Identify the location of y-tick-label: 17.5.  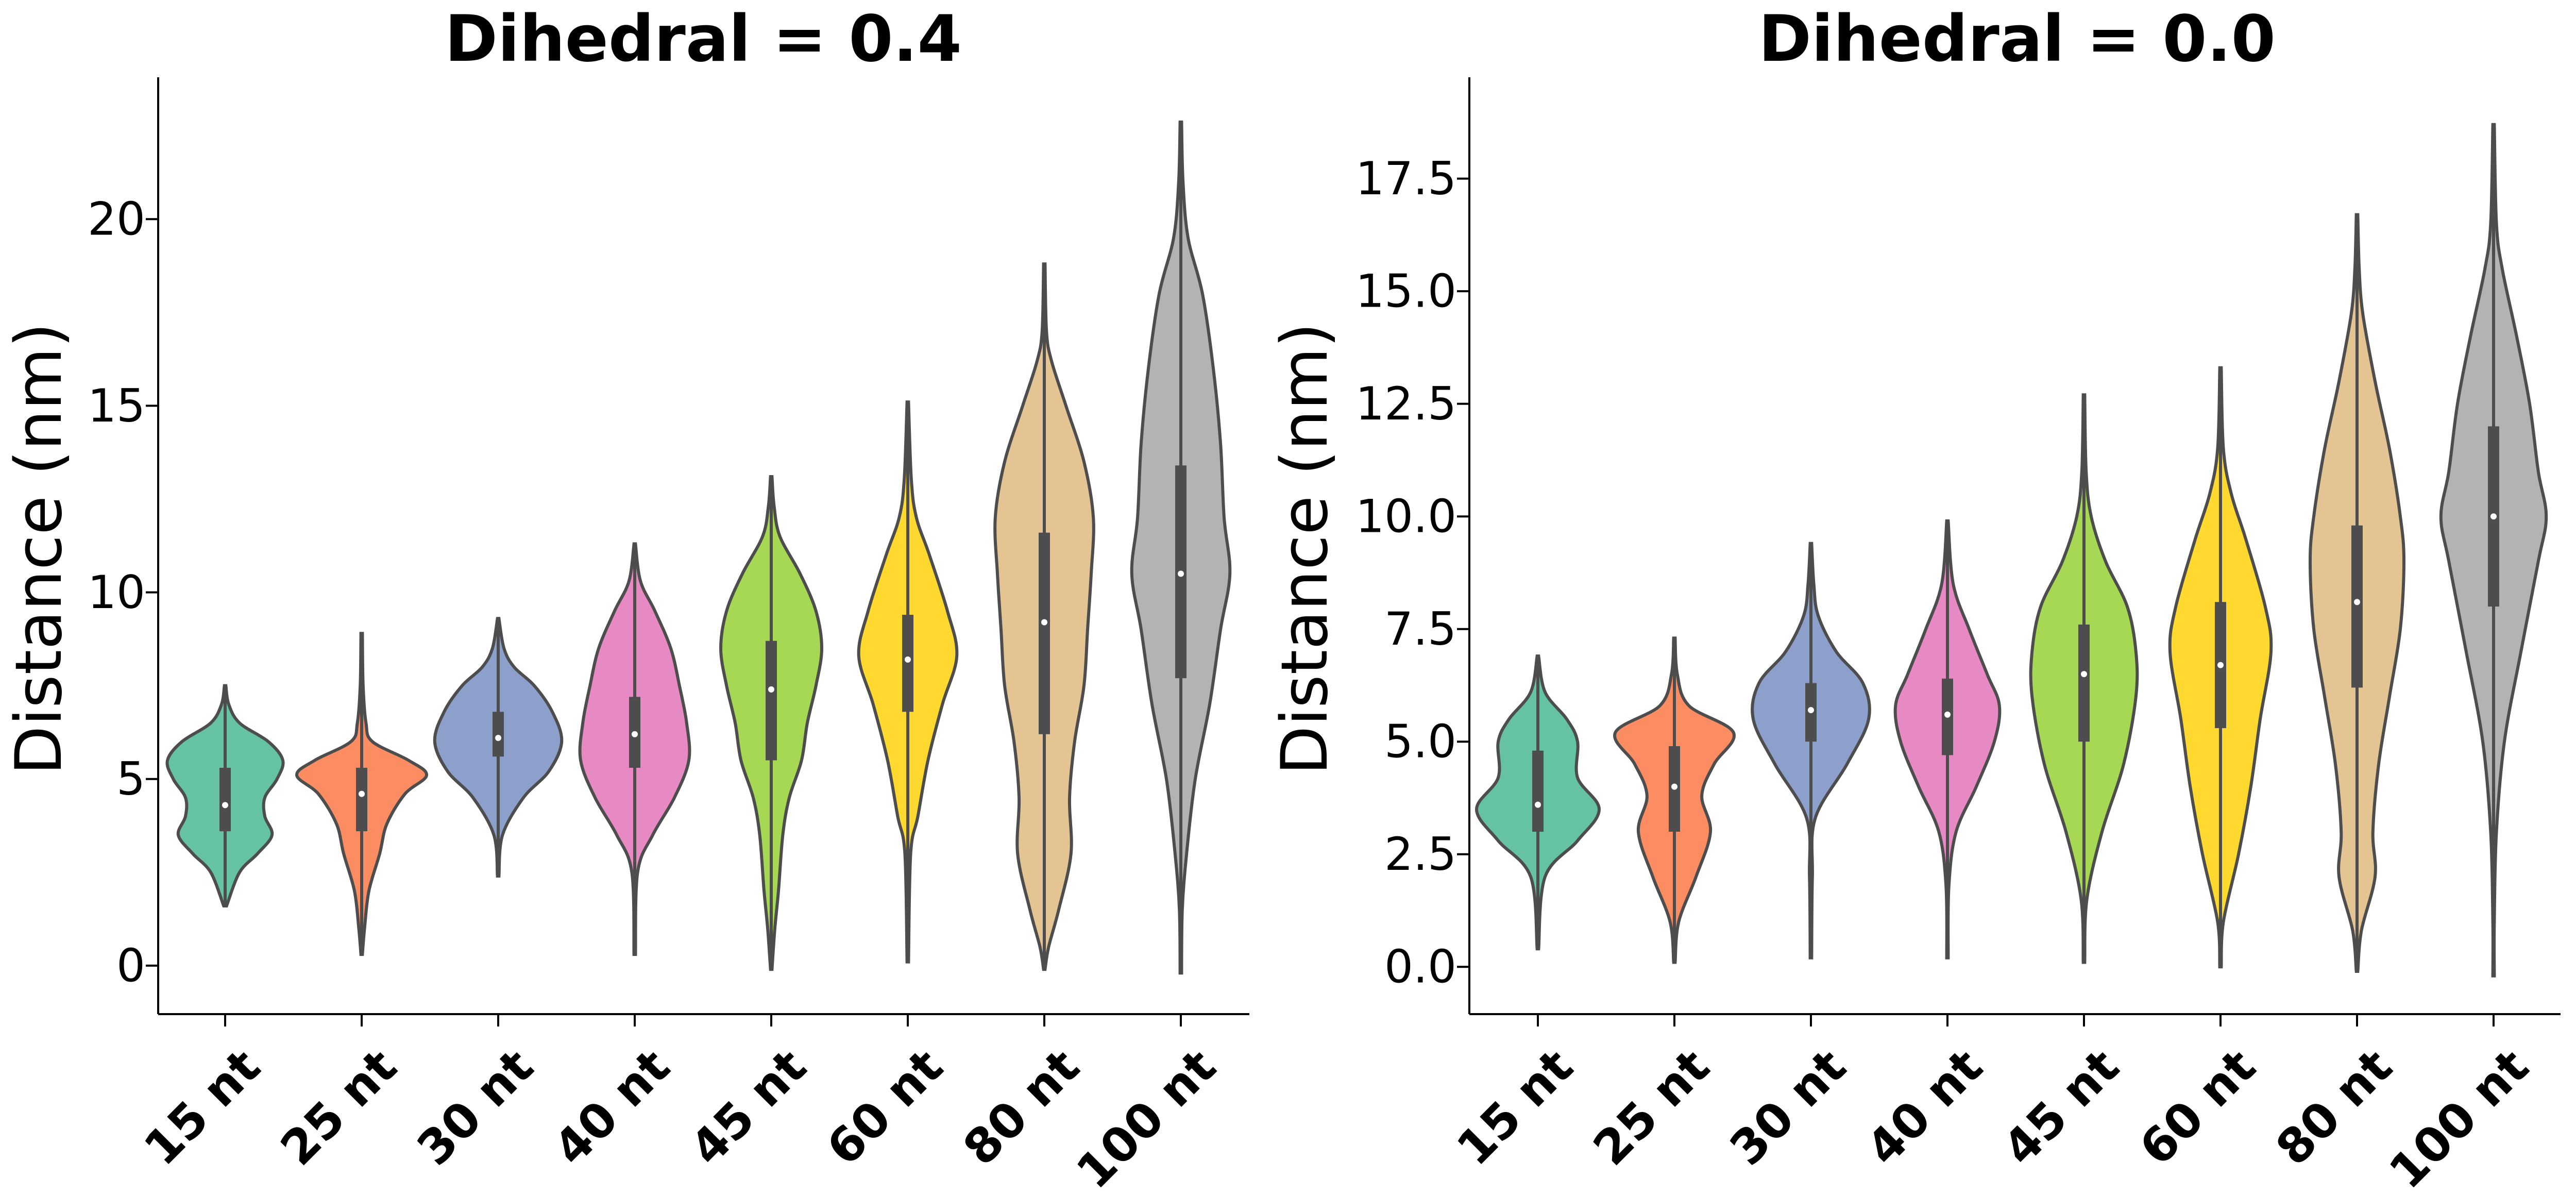
(1405, 178).